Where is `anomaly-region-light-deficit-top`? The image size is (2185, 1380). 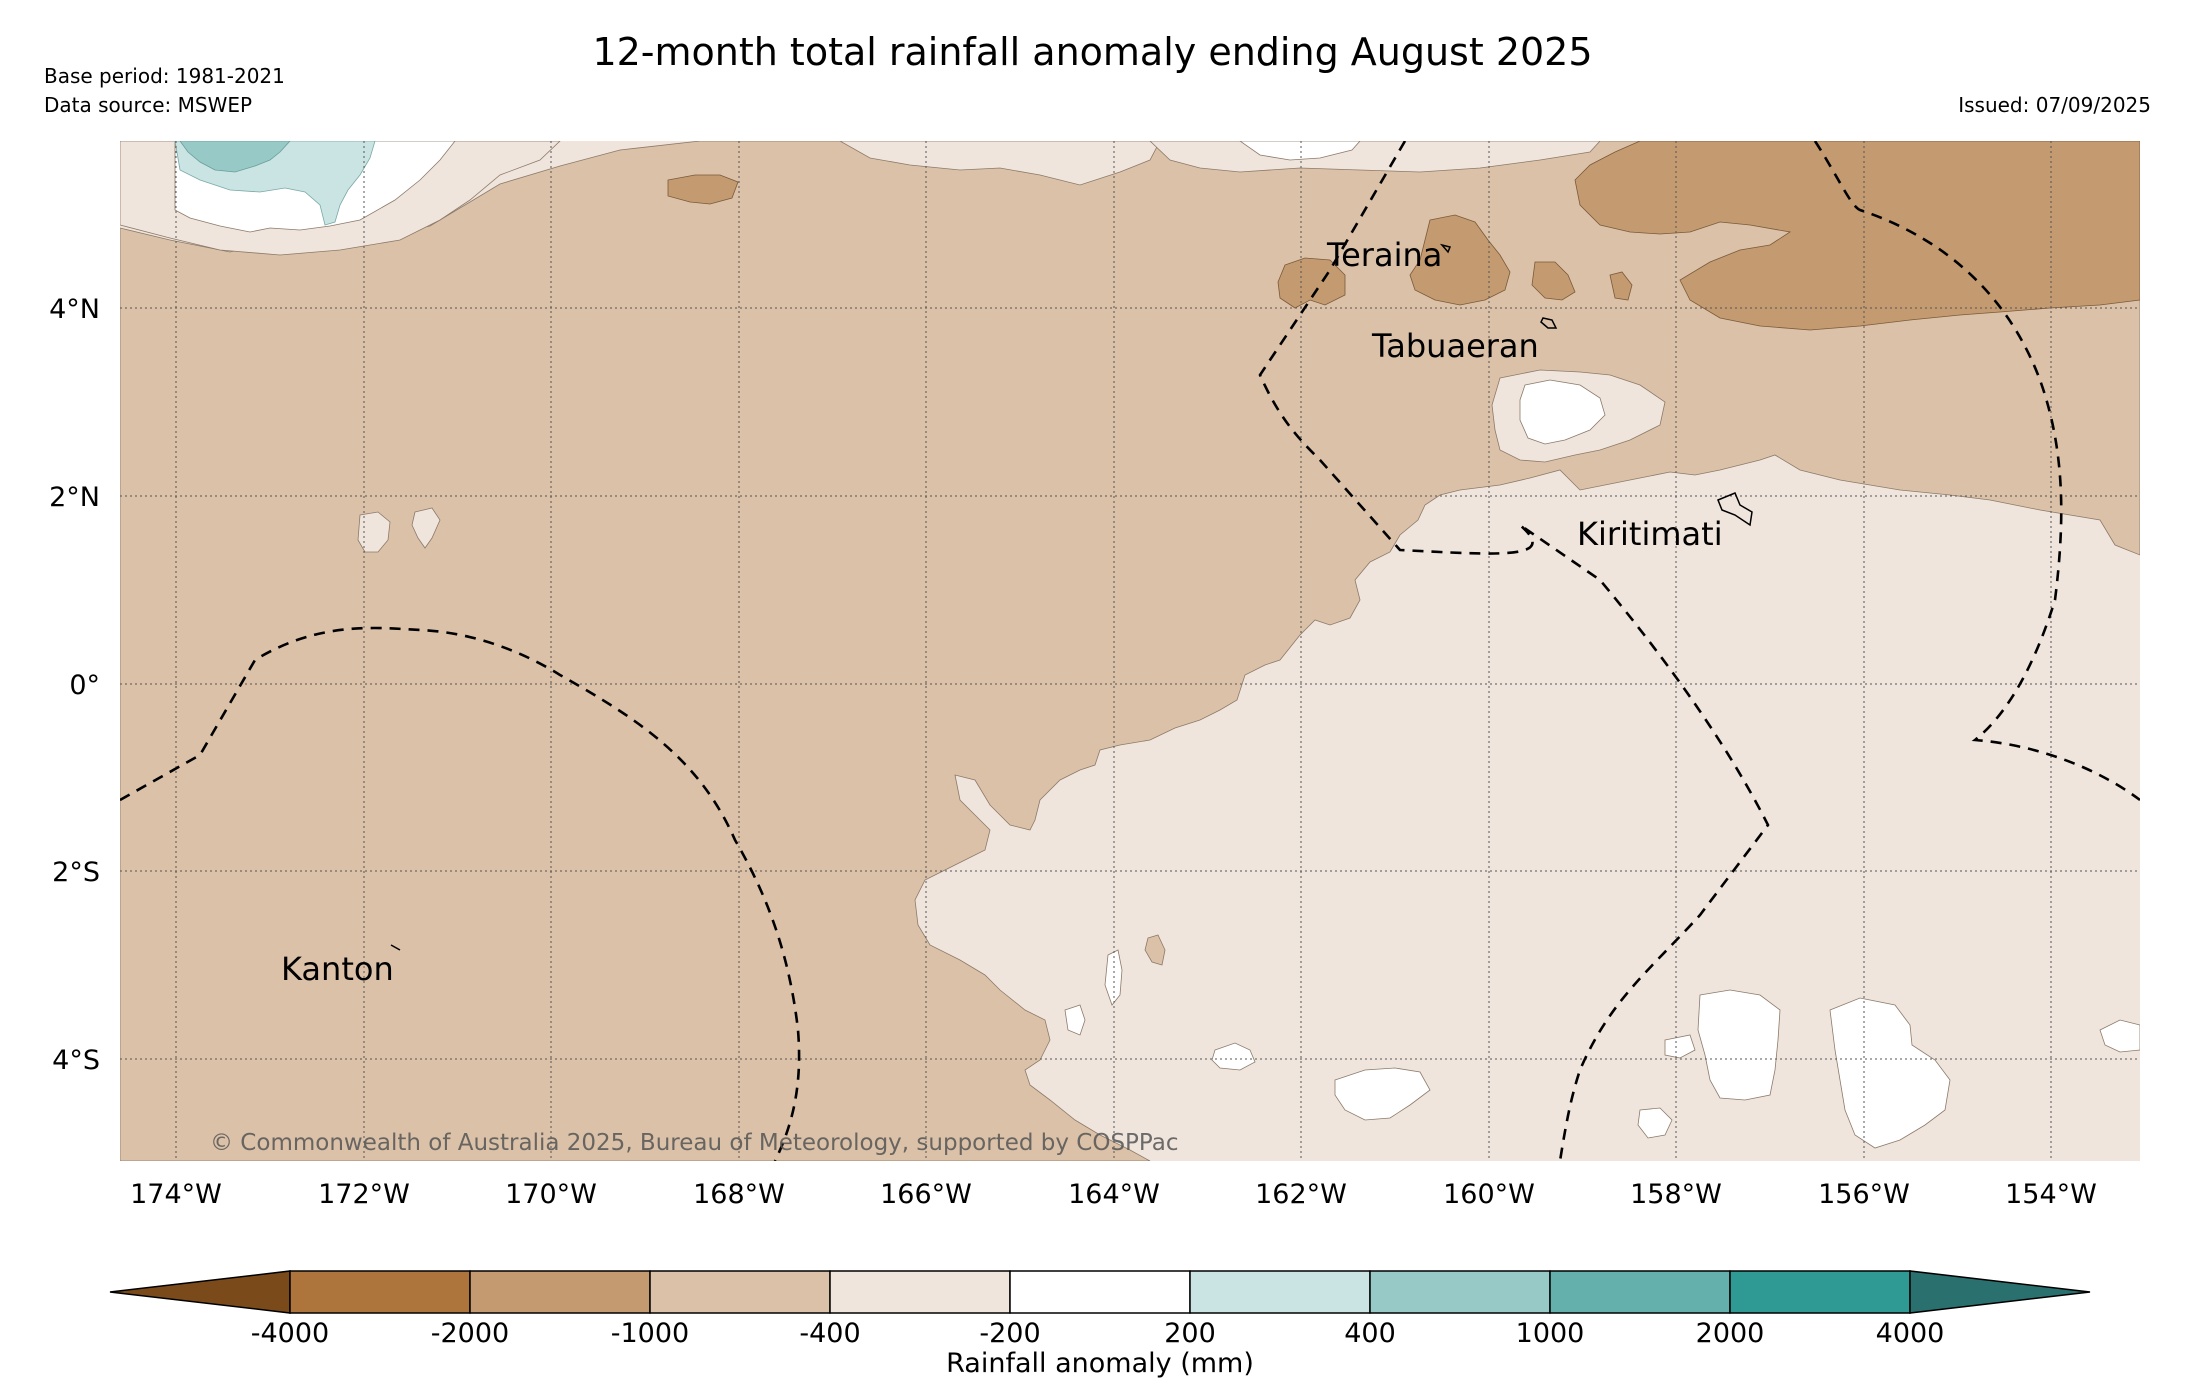
anomaly-region-light-deficit-top is located at coordinates (1000, 163).